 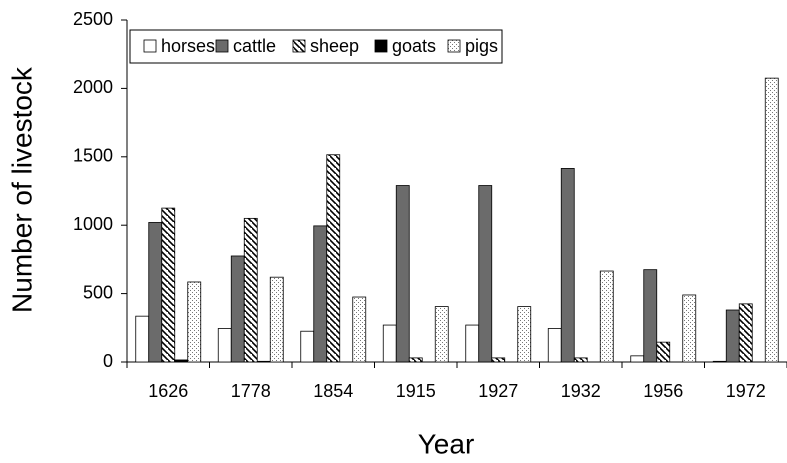 What do you see at coordinates (93, 156) in the screenshot?
I see `y-tick-label: 1500` at bounding box center [93, 156].